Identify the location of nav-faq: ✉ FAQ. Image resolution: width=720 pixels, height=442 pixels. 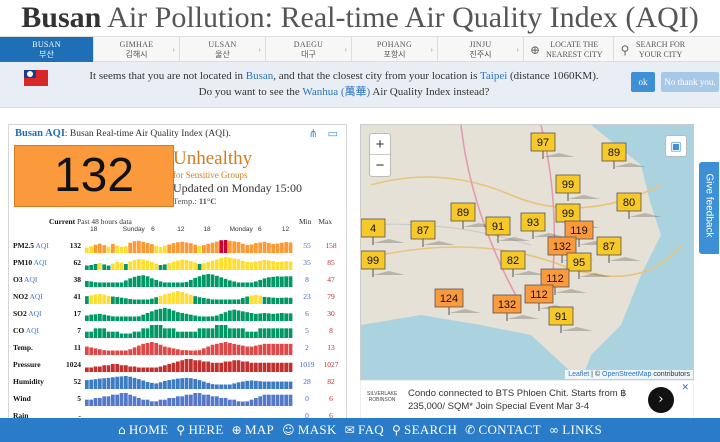
(364, 430).